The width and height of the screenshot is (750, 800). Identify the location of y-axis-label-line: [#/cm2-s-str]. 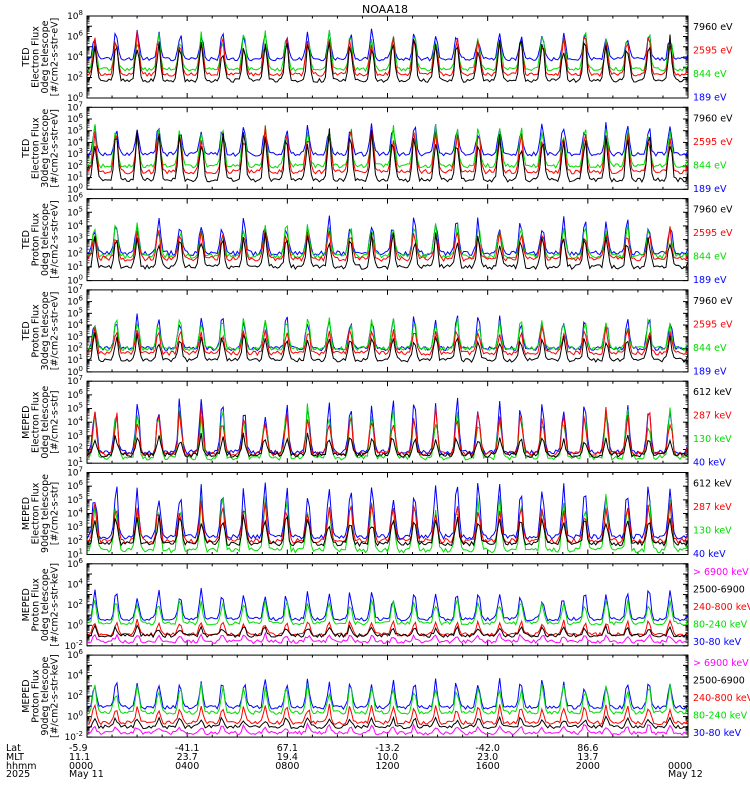
(54, 421).